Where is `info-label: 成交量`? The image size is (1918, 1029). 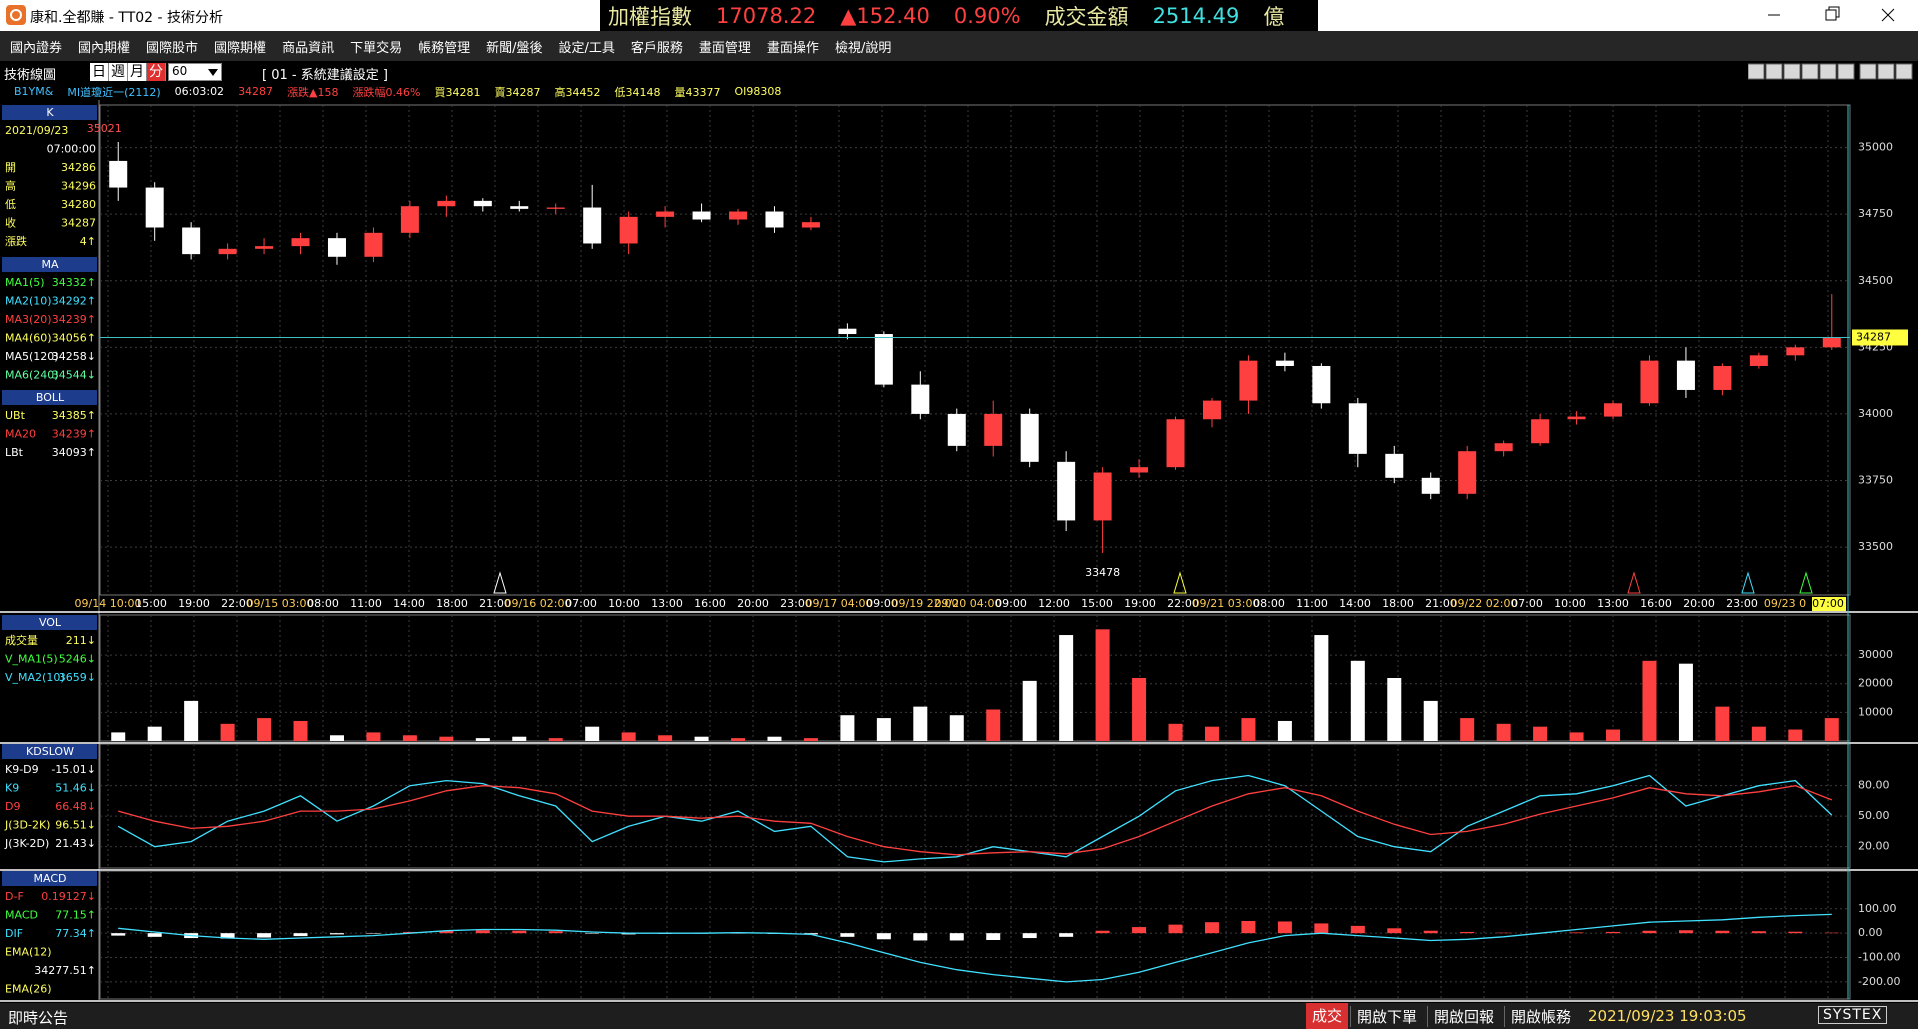 info-label: 成交量 is located at coordinates (21, 640).